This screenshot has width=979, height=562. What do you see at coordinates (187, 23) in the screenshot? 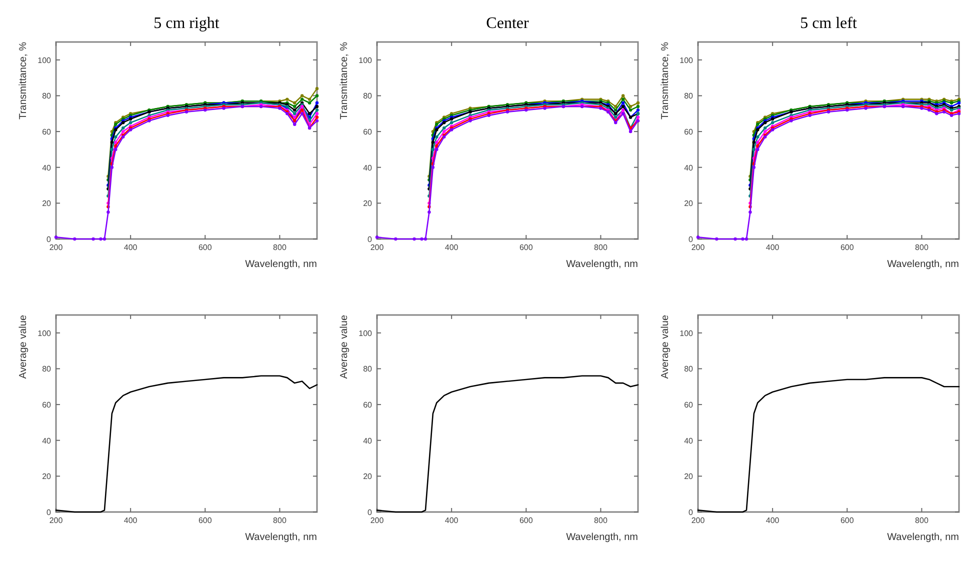
I see `chart-title: 5 cm right` at bounding box center [187, 23].